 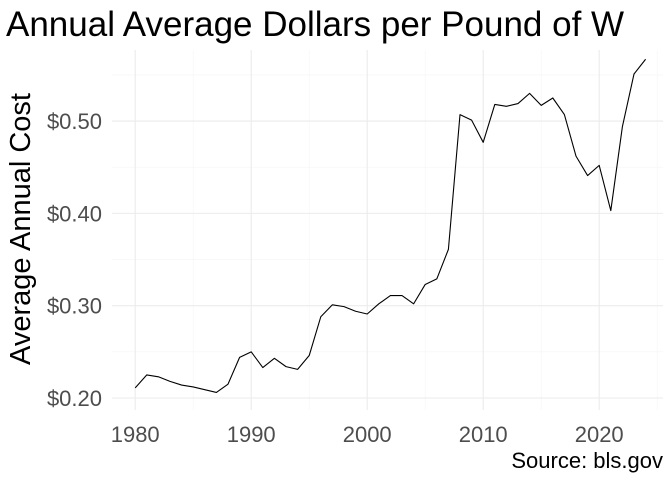 What do you see at coordinates (135, 434) in the screenshot?
I see `x-tick-label: 1980` at bounding box center [135, 434].